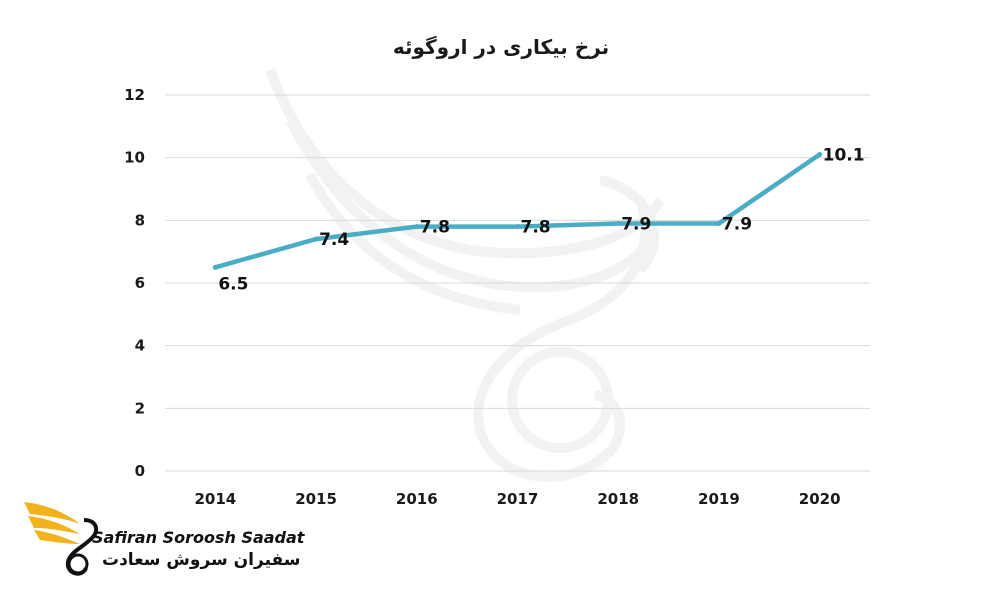 The image size is (1000, 600). What do you see at coordinates (316, 499) in the screenshot?
I see `x-tick-label: 2015` at bounding box center [316, 499].